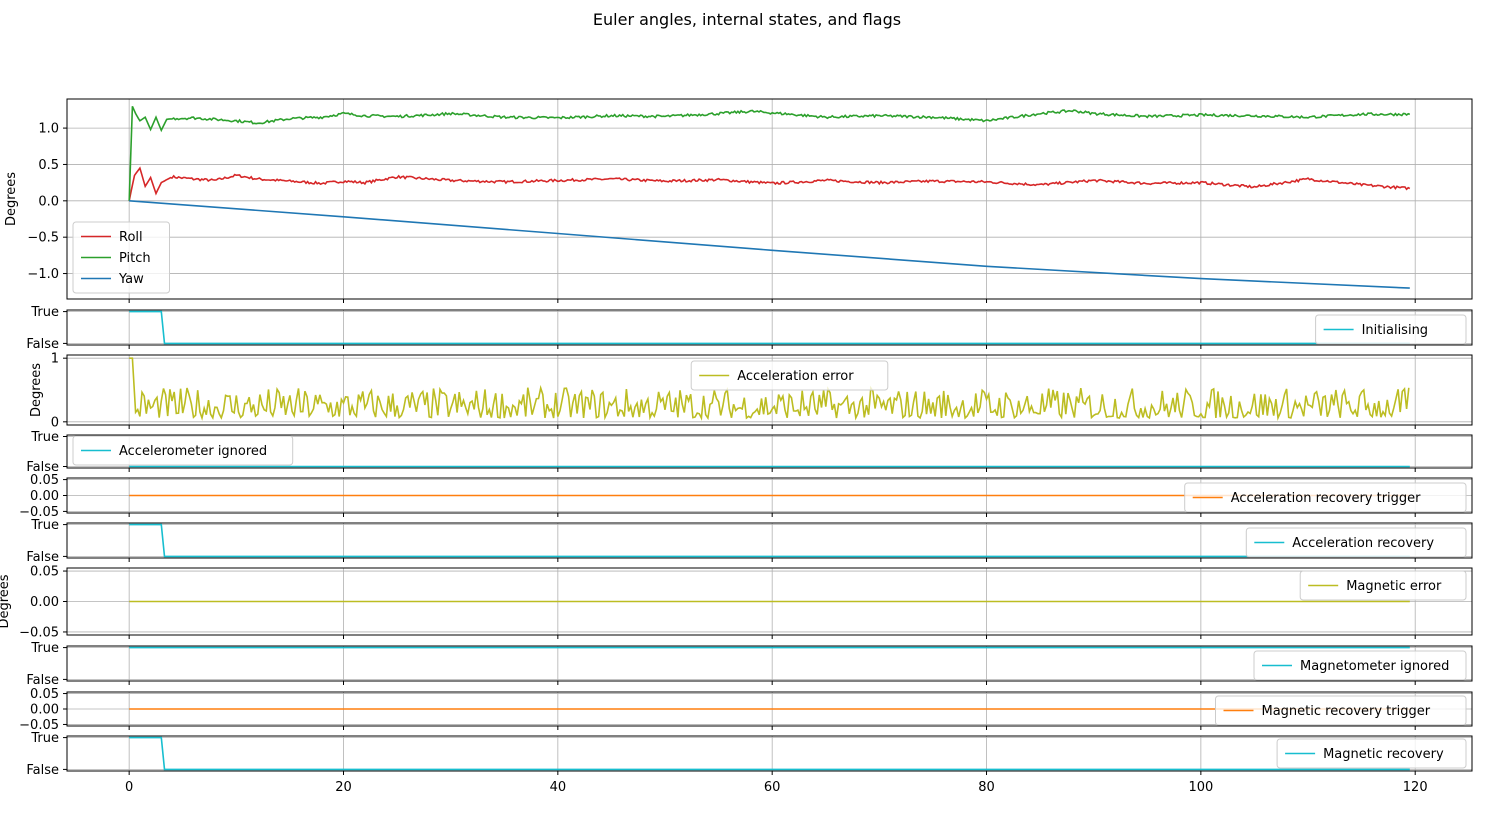  Describe the element at coordinates (747, 19) in the screenshot. I see `chart-title: Euler angles, internal states, and flags` at that location.